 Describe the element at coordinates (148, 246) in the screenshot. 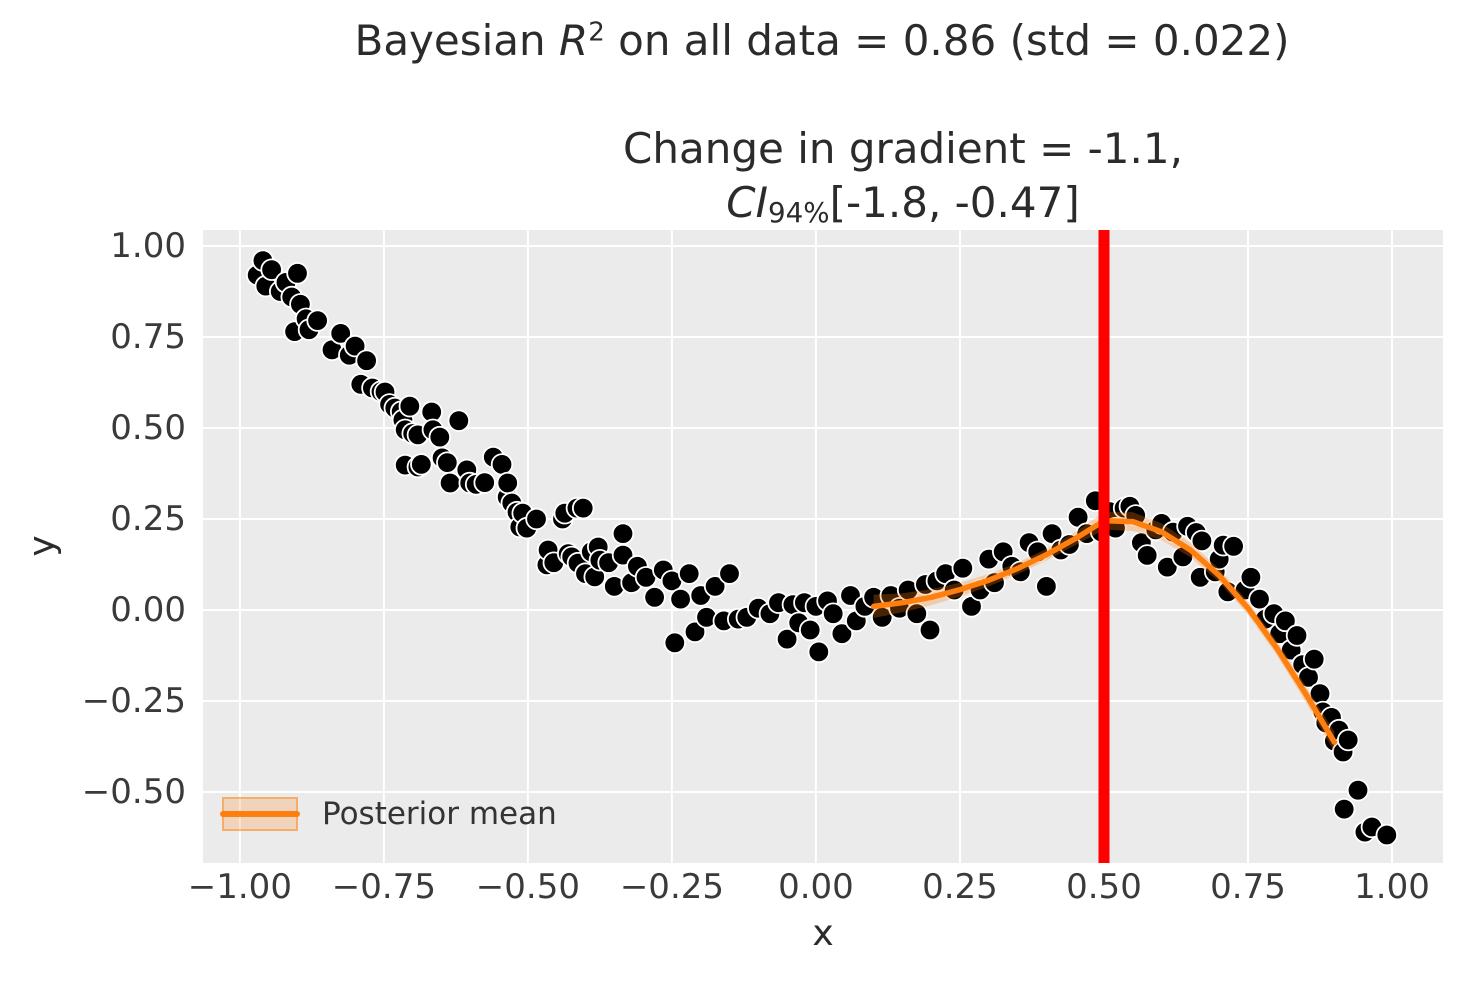

I see `y-tick-label: 1.00` at that location.